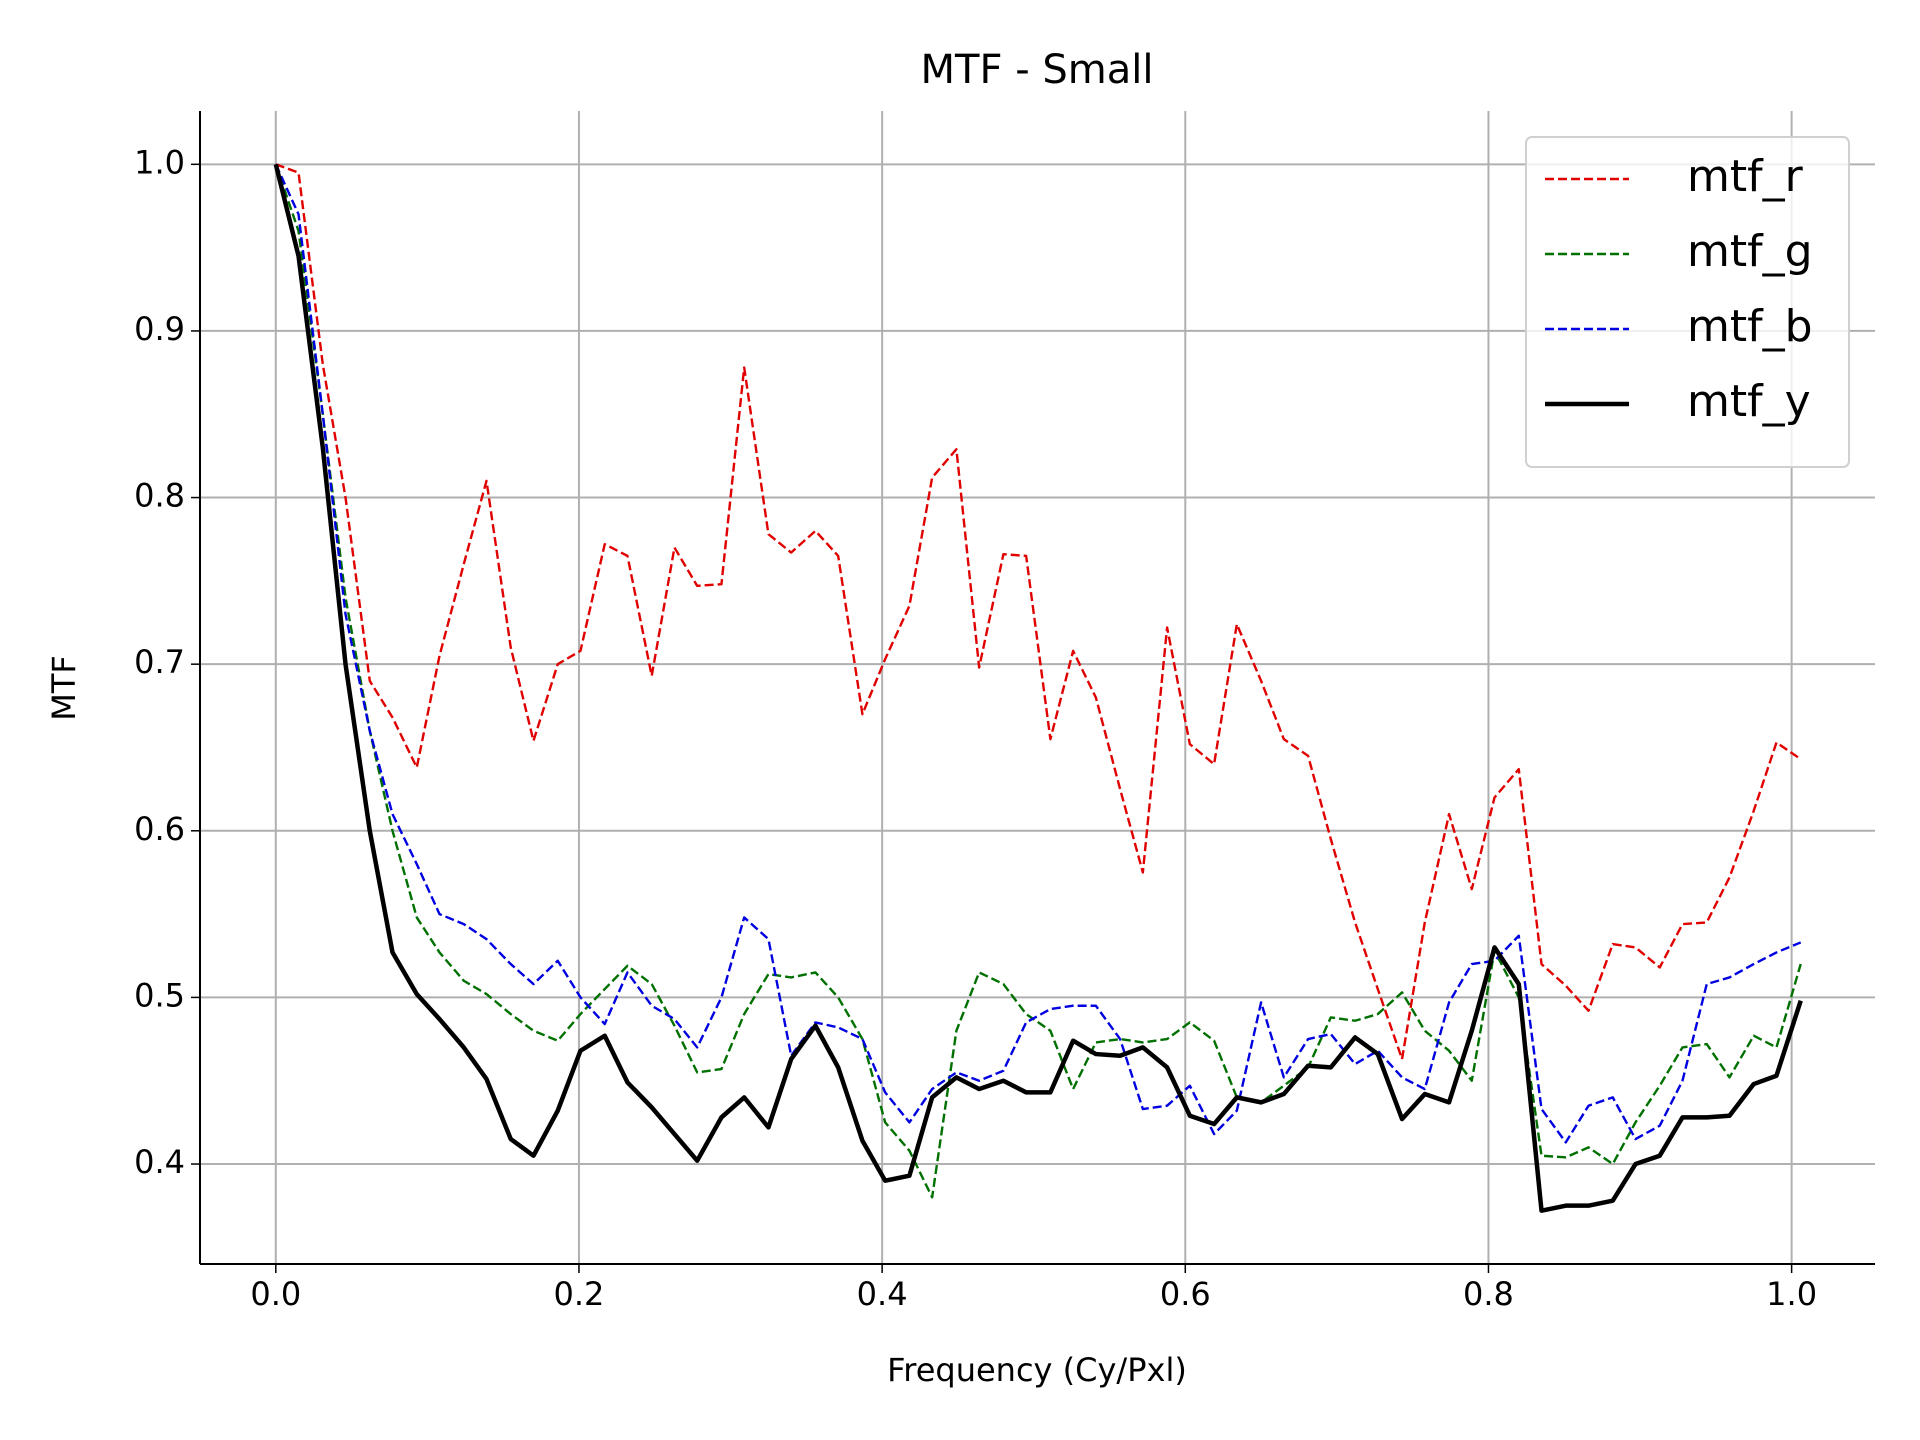  I want to click on legend-box, so click(1687, 302).